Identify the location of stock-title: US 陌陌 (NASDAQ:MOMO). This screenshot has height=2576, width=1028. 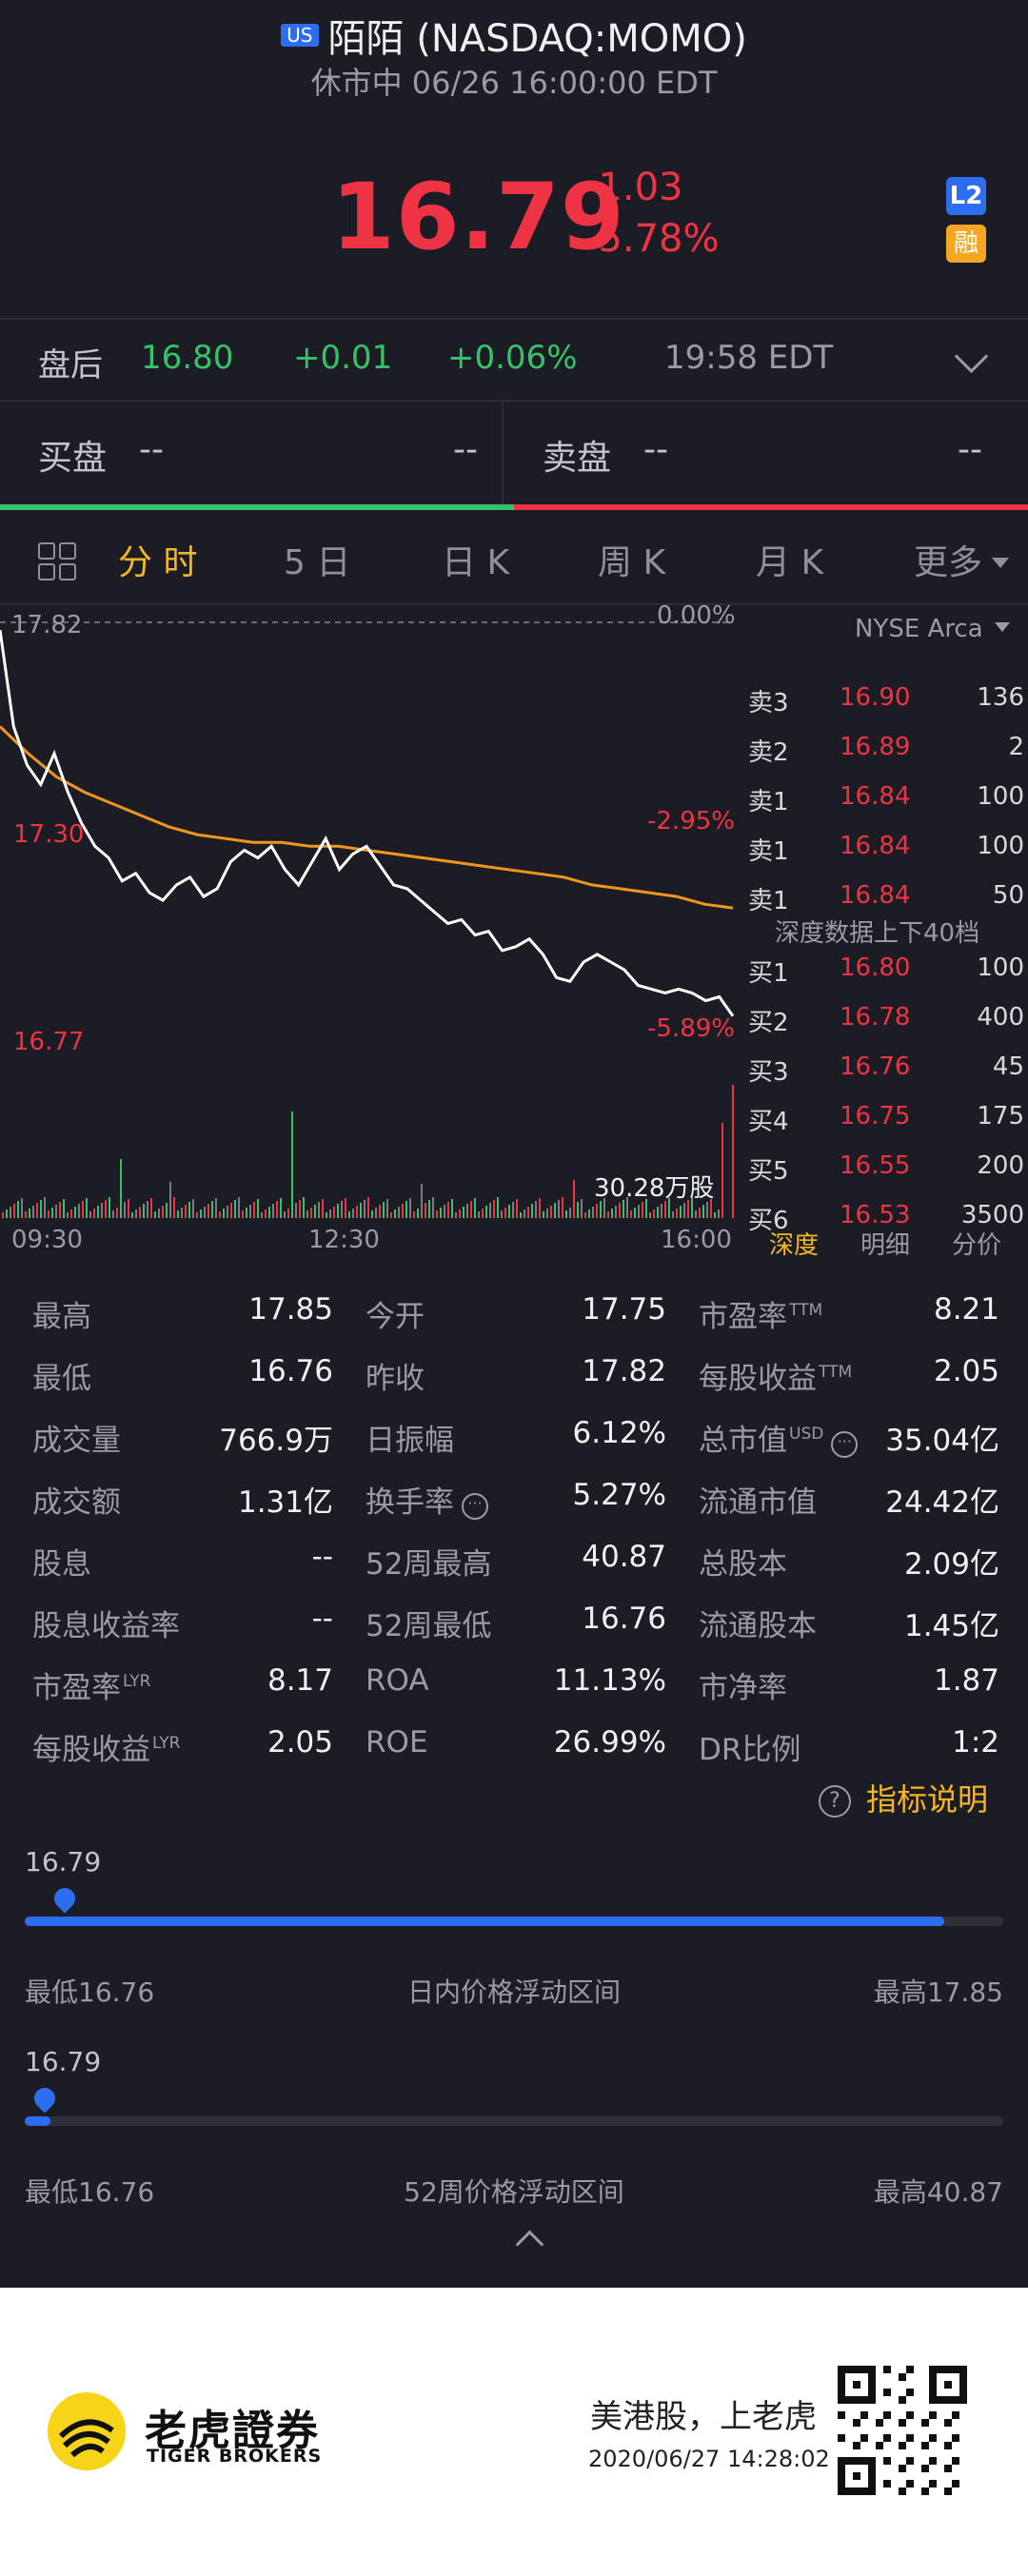
(514, 35).